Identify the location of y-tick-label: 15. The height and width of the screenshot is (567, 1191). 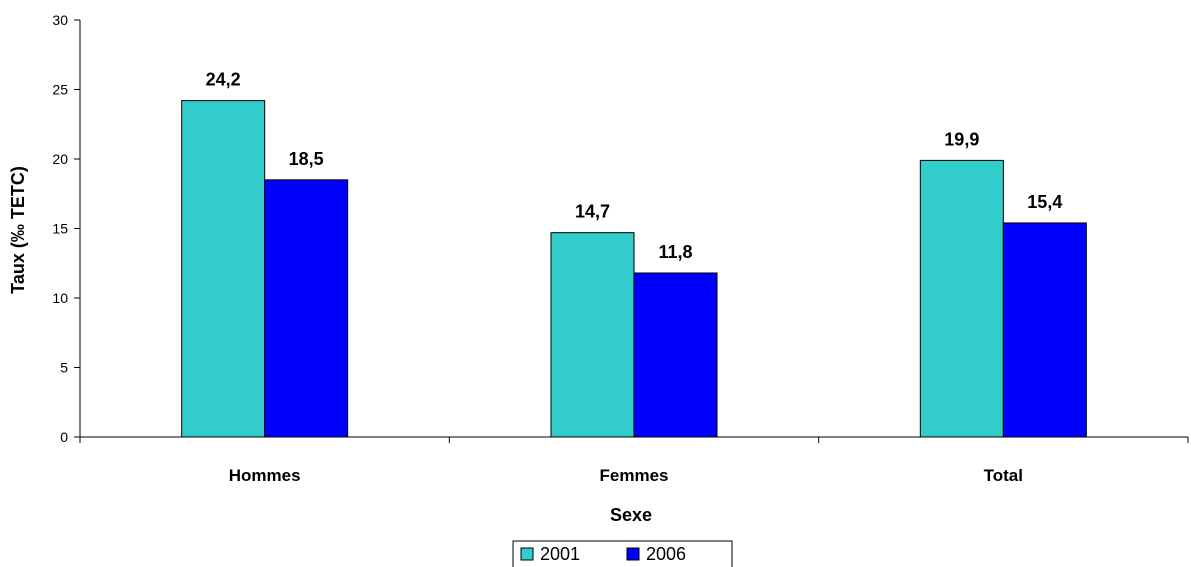
(60, 229).